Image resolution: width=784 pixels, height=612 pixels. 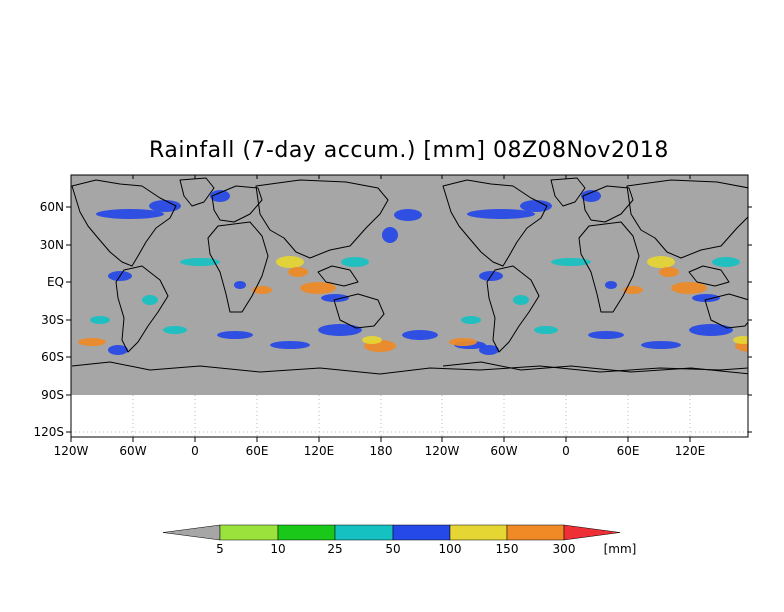 What do you see at coordinates (381, 451) in the screenshot?
I see `x-tick-label: 180` at bounding box center [381, 451].